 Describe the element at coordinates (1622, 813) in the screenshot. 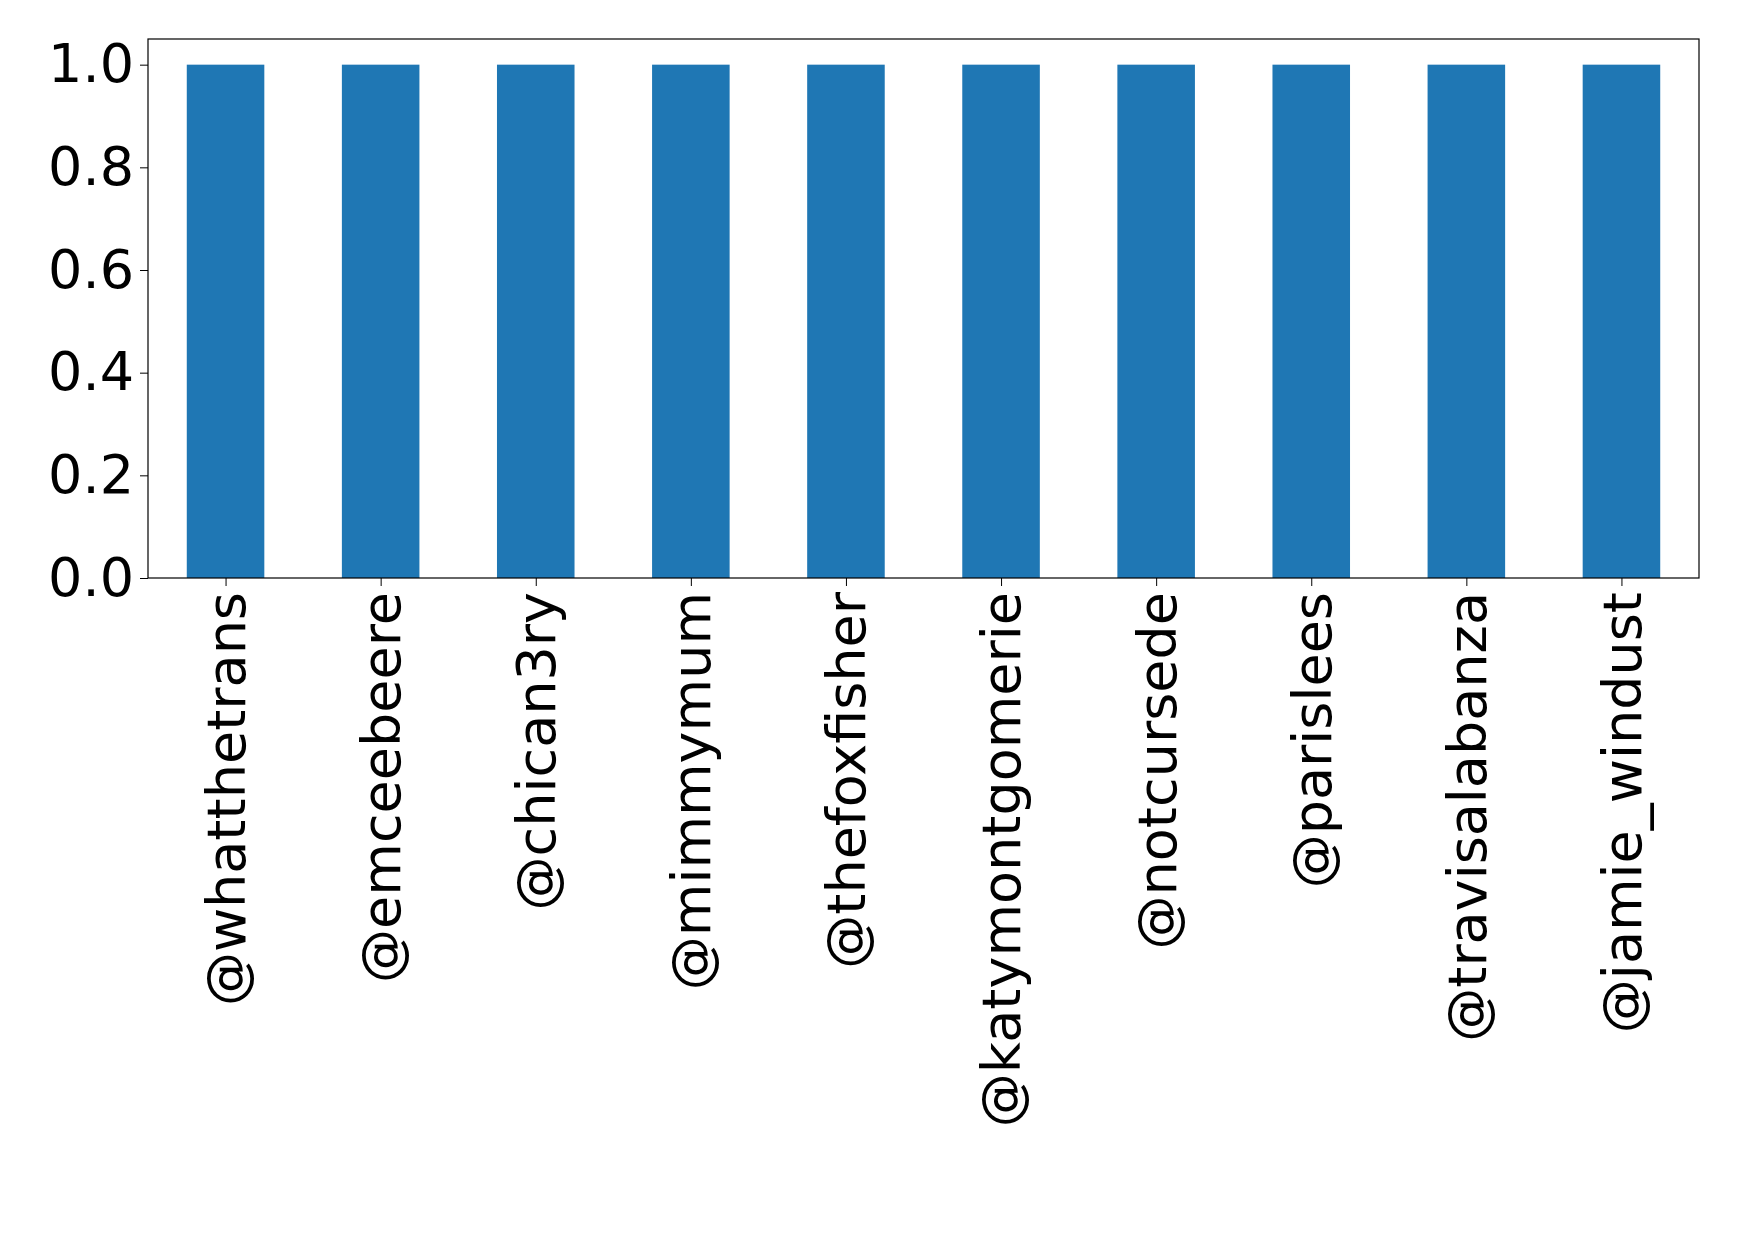

I see `x-tick-label: @jamie_windust` at that location.